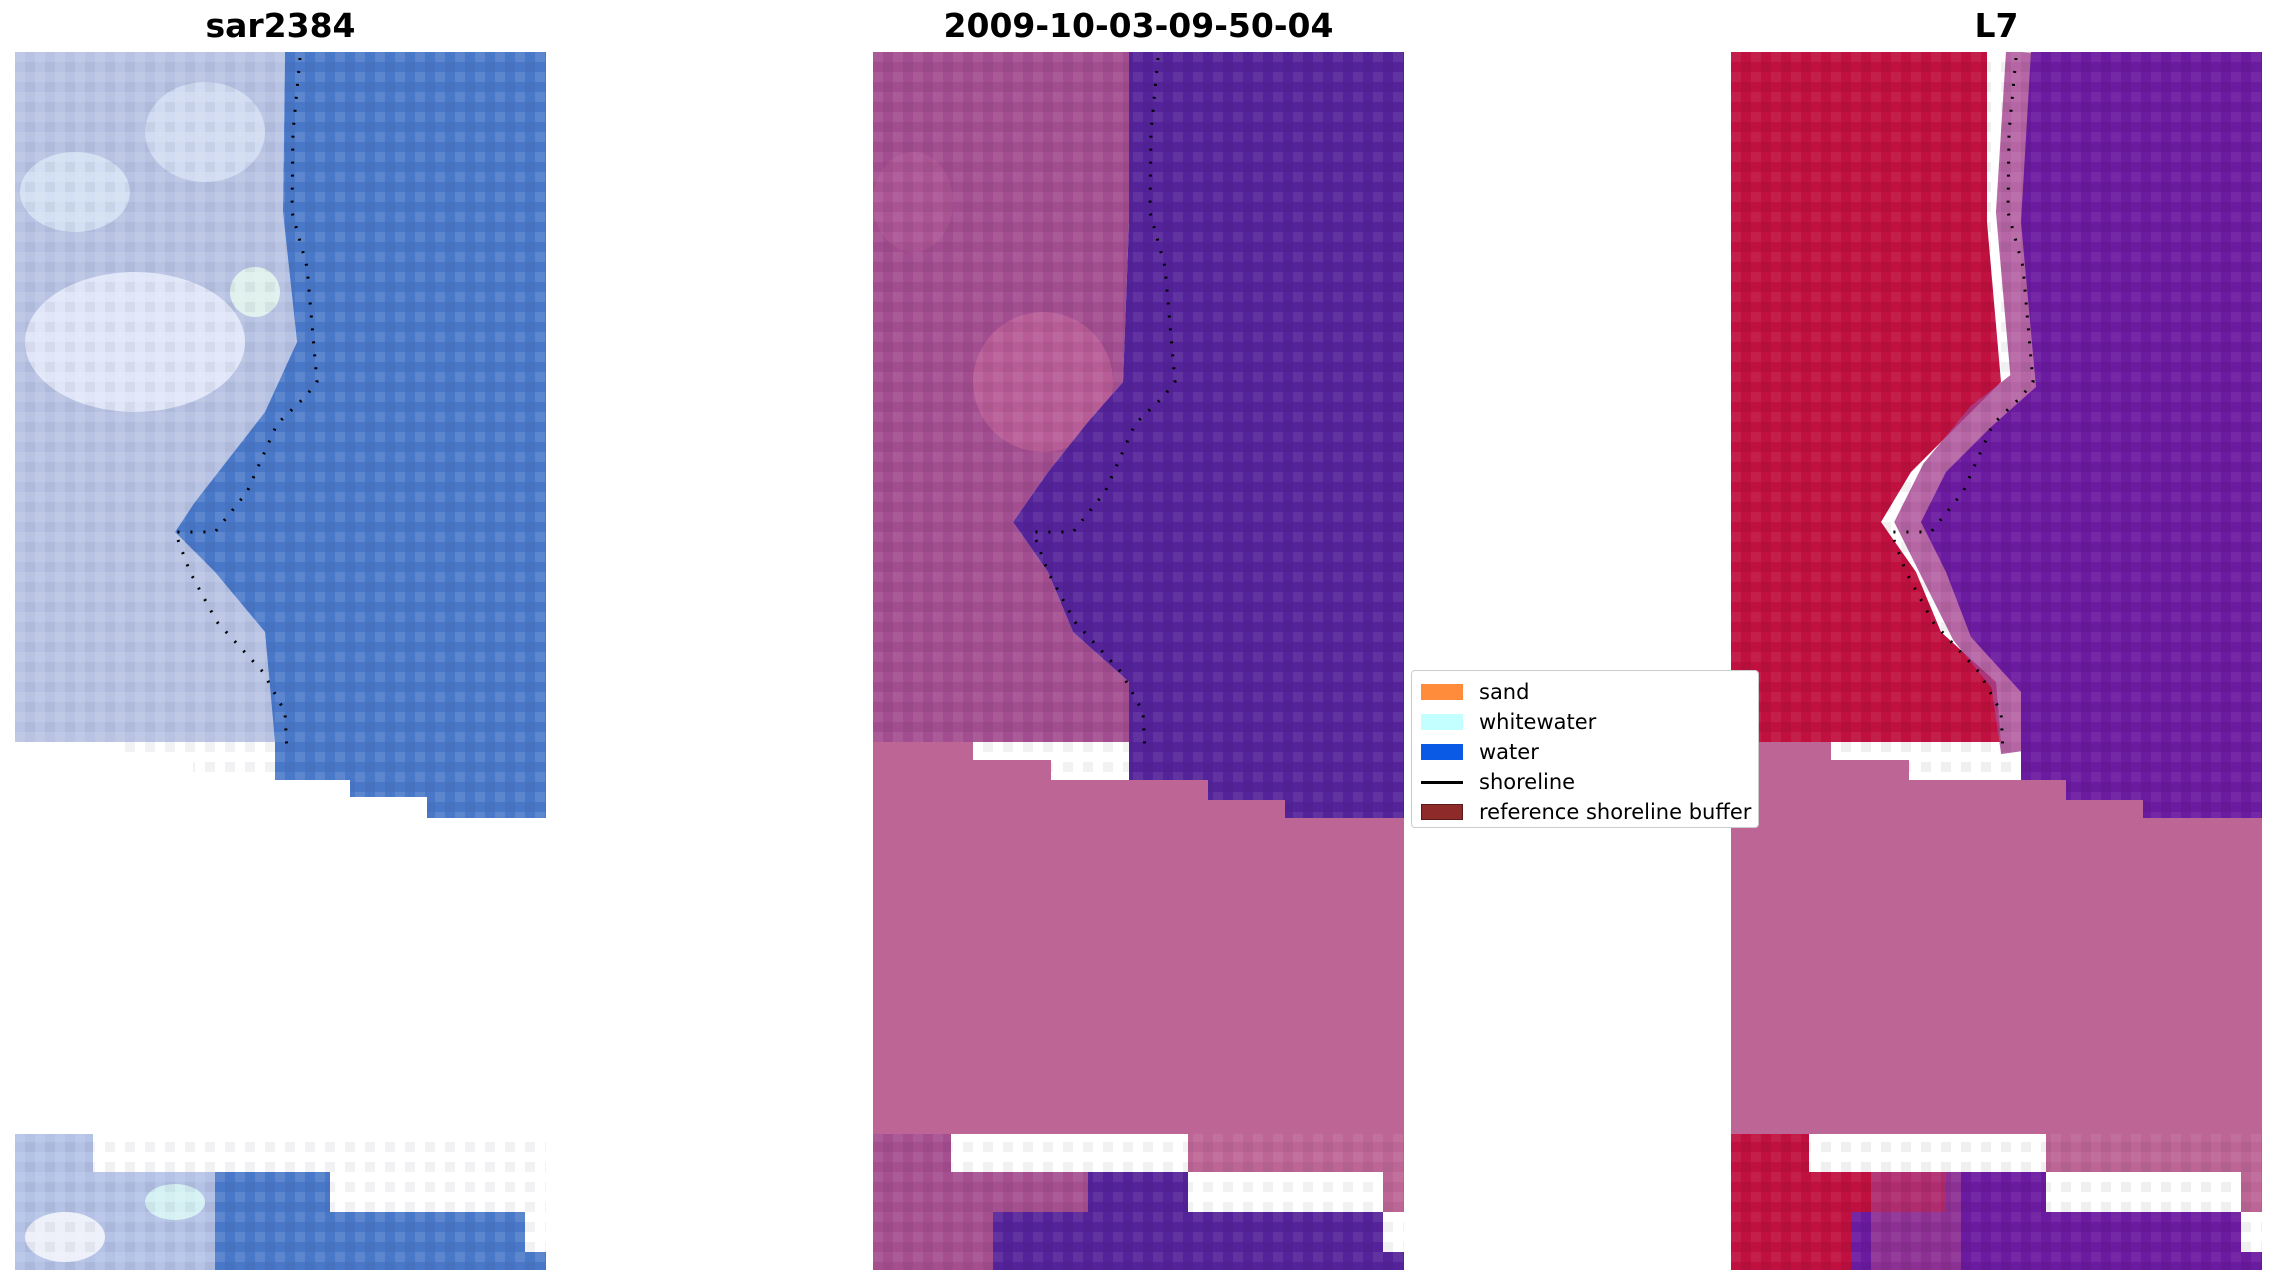  What do you see at coordinates (1138, 977) in the screenshot?
I see `buffer-overlay` at bounding box center [1138, 977].